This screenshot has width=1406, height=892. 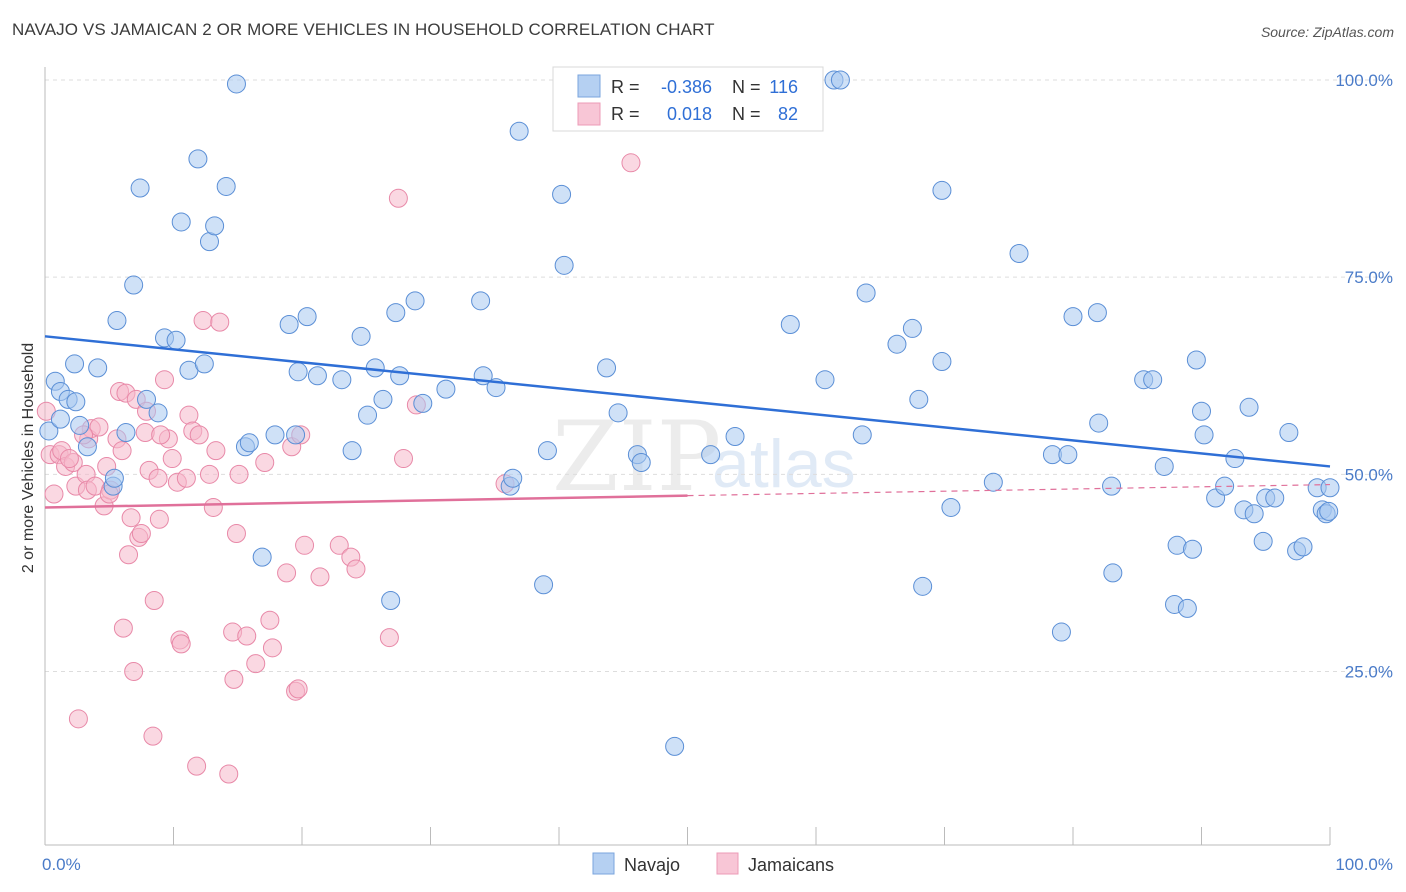 I want to click on y-tick-label: 50.0%, so click(x=1369, y=474).